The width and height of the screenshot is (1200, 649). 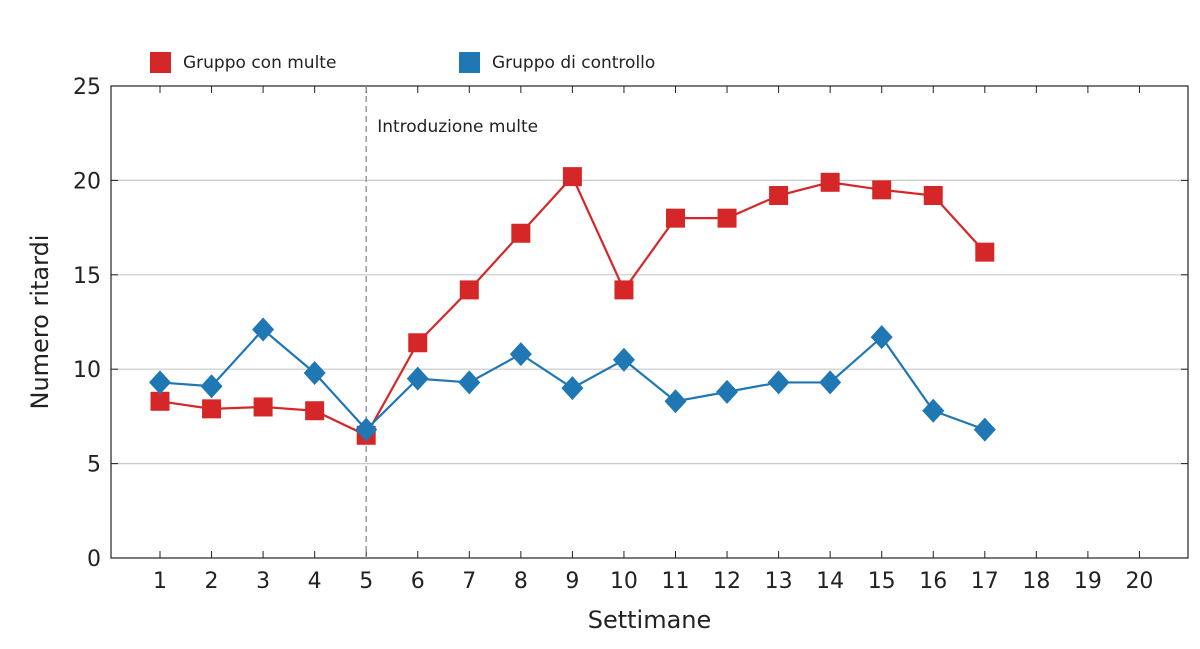 What do you see at coordinates (87, 276) in the screenshot?
I see `y-tick-label: 15` at bounding box center [87, 276].